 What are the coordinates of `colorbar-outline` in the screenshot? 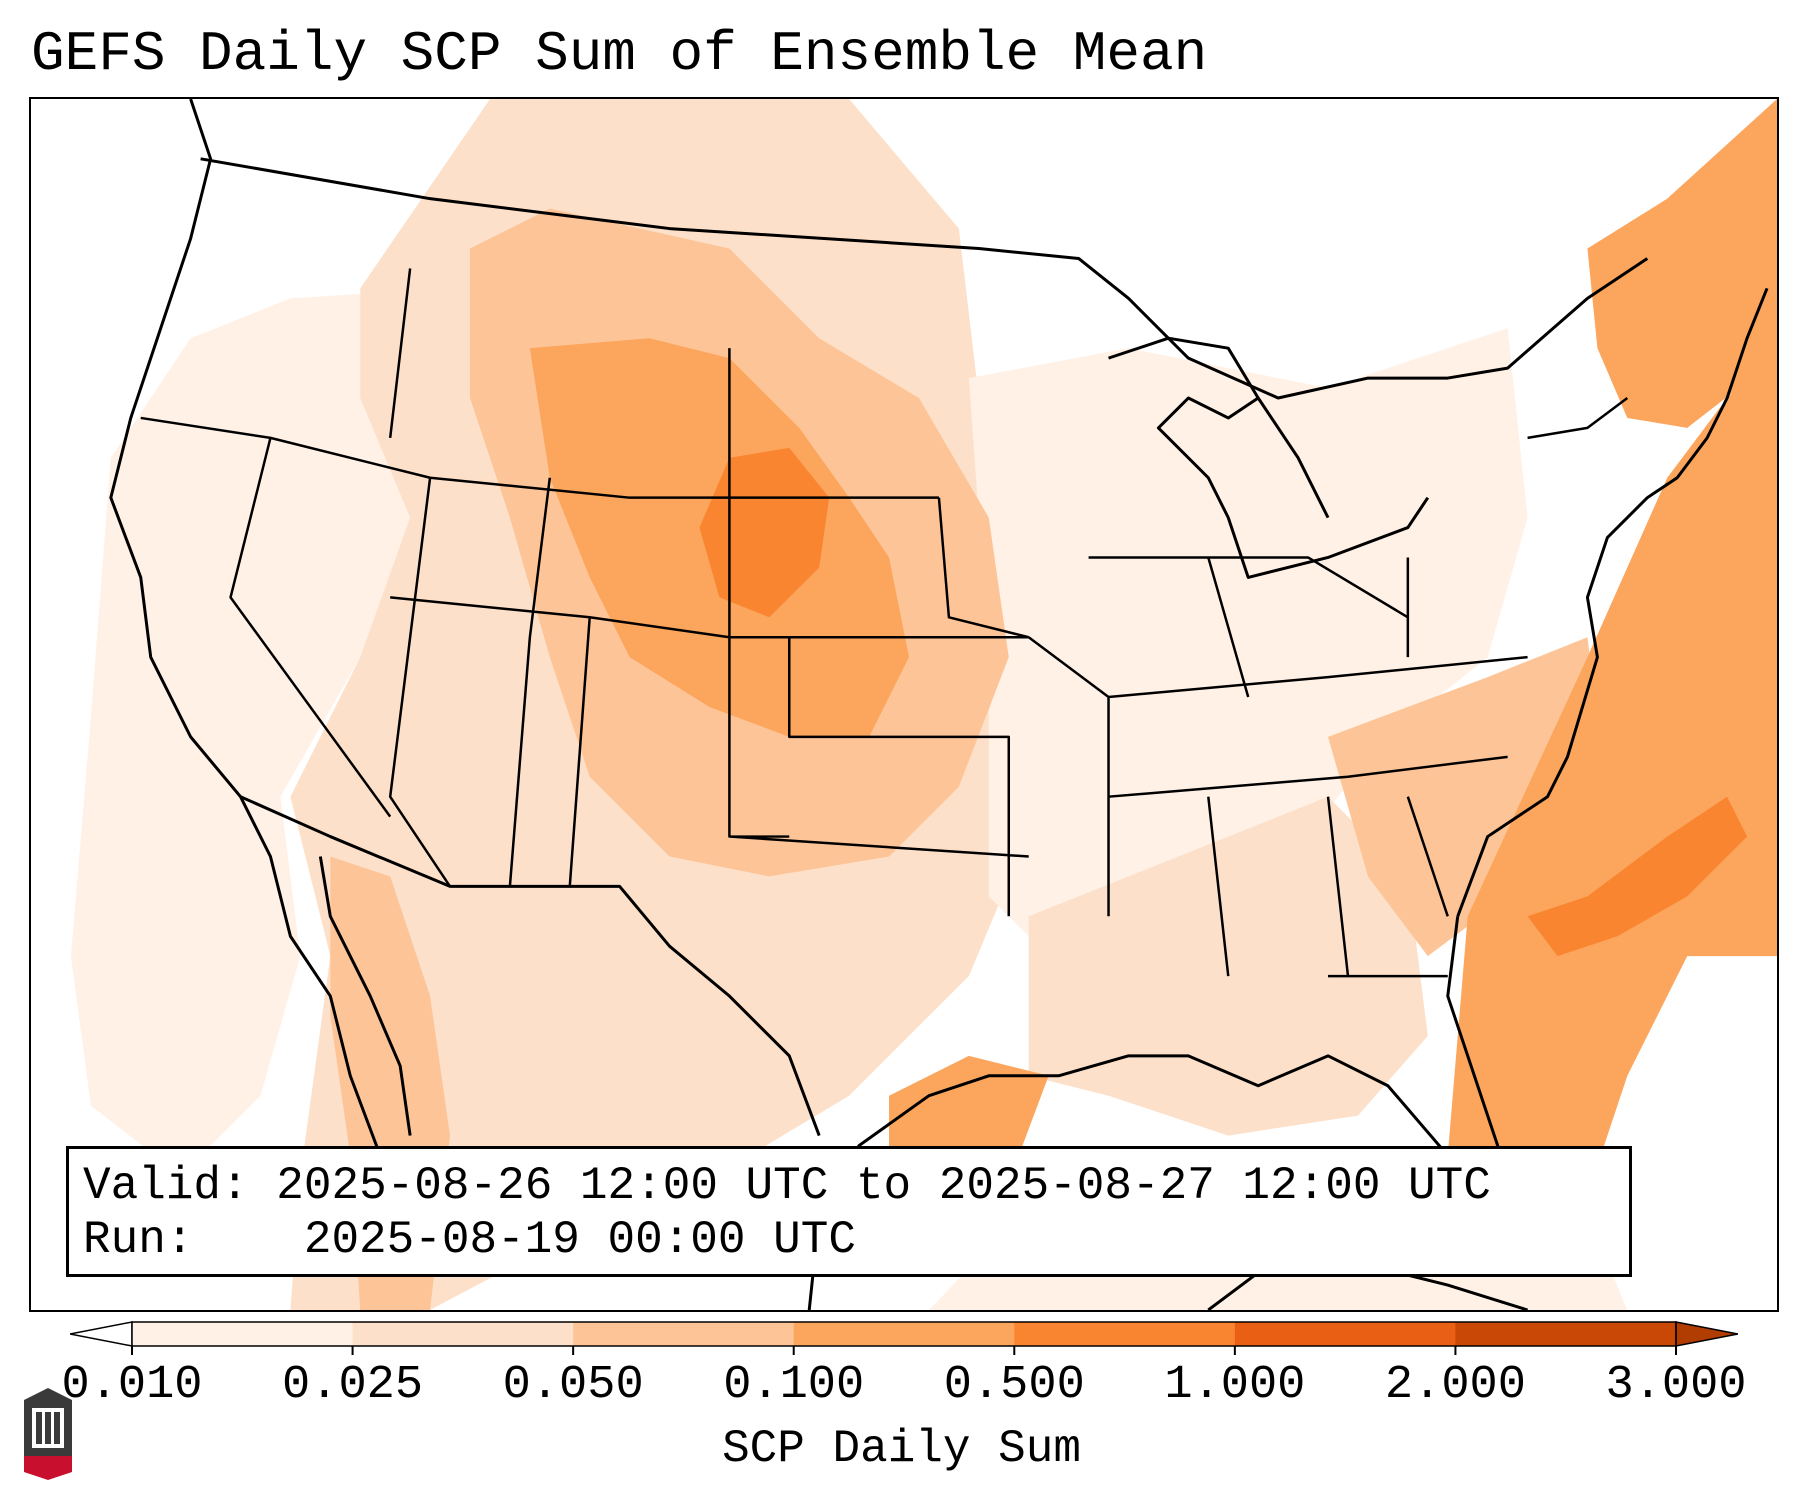 It's located at (904, 1334).